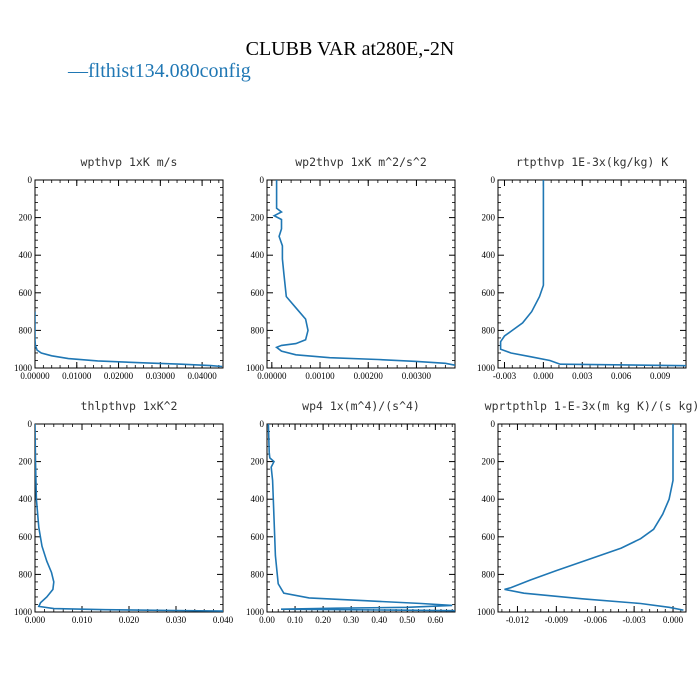  I want to click on x-tick-label: 0.10, so click(295, 620).